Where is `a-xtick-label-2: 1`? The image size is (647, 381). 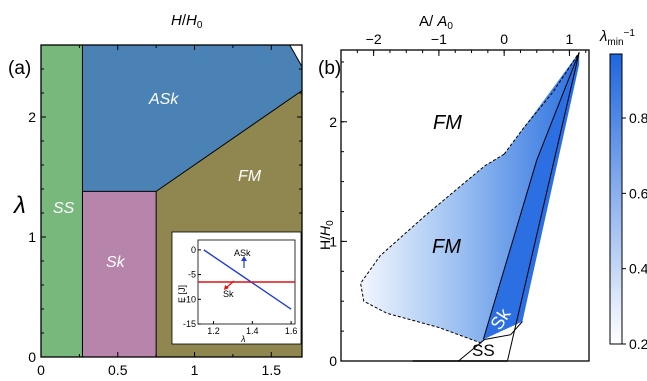 a-xtick-label-2: 1 is located at coordinates (195, 370).